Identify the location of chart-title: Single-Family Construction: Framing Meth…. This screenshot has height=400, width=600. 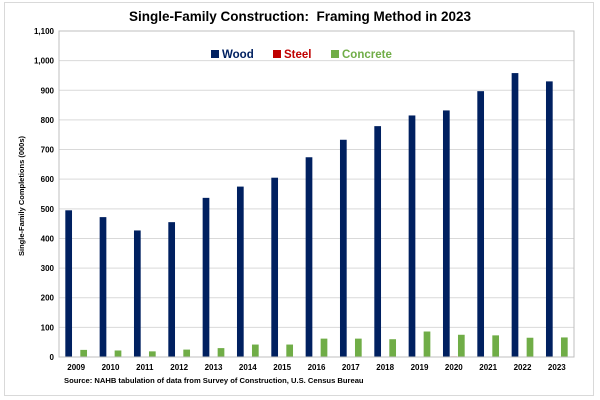
(300, 16).